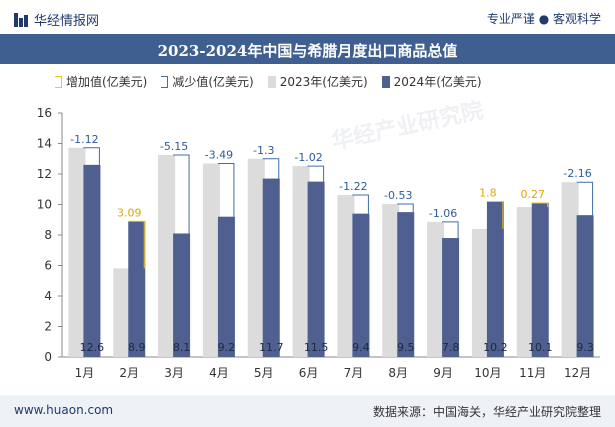  What do you see at coordinates (486, 412) in the screenshot?
I see `footer-source: 数据来源：中国海关，华经产业研究院整理` at bounding box center [486, 412].